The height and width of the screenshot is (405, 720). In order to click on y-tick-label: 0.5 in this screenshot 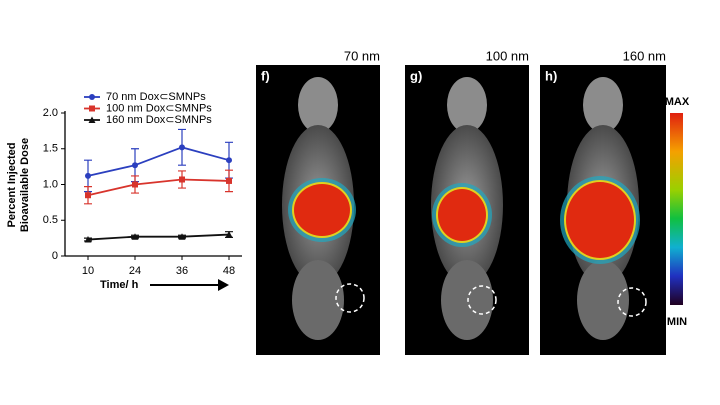, I will do `click(50, 220)`.